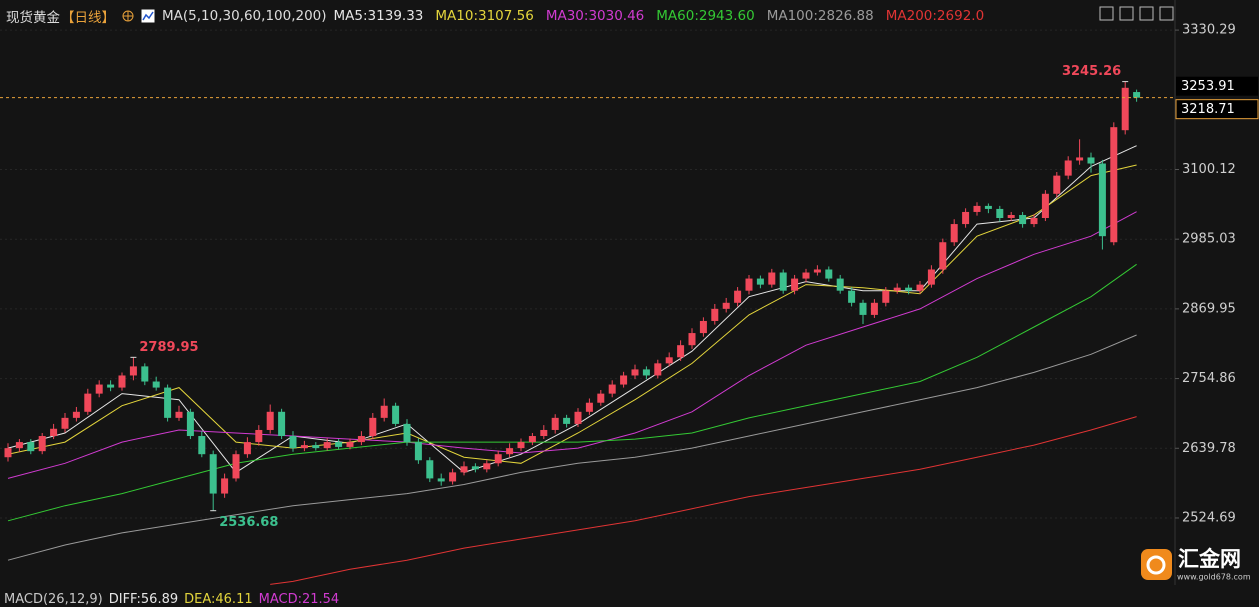  What do you see at coordinates (1209, 169) in the screenshot?
I see `y-tick-label: 3100.12` at bounding box center [1209, 169].